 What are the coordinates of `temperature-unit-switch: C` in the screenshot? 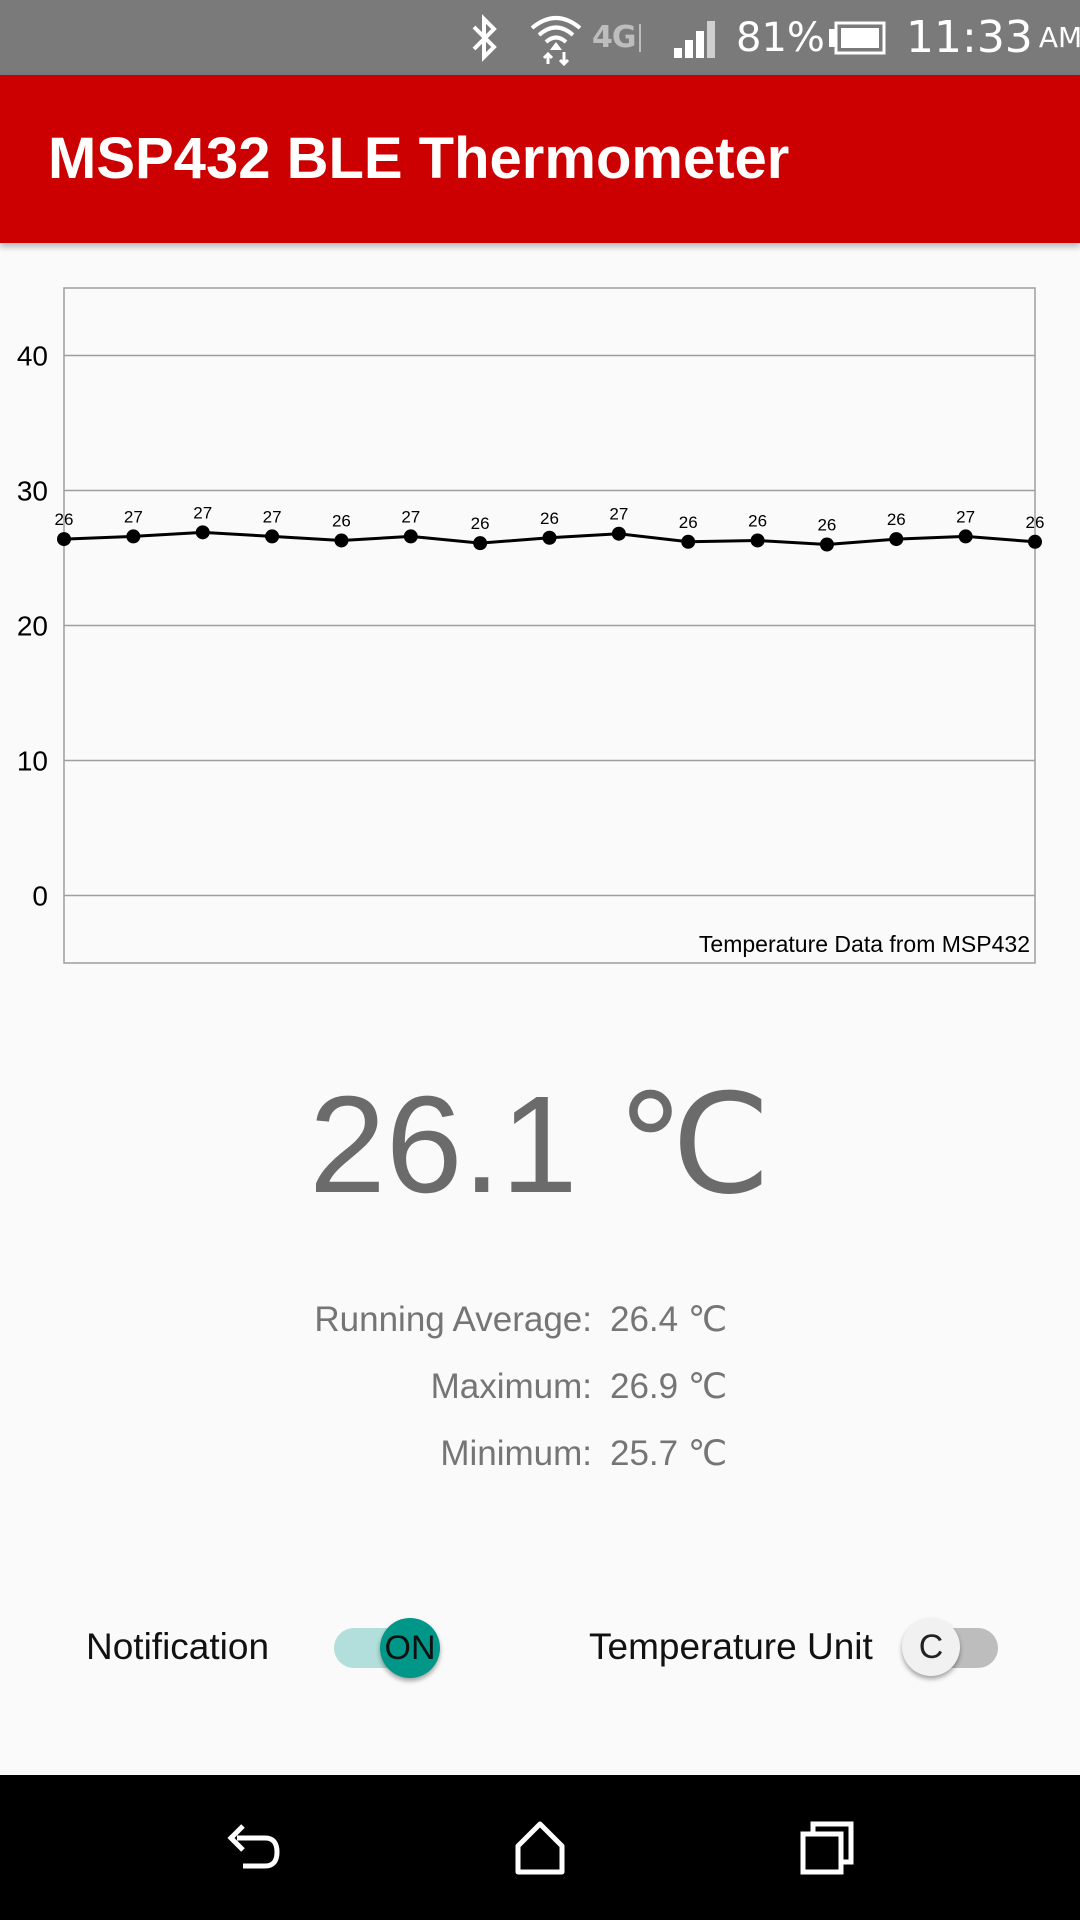 It's located at (955, 1650).